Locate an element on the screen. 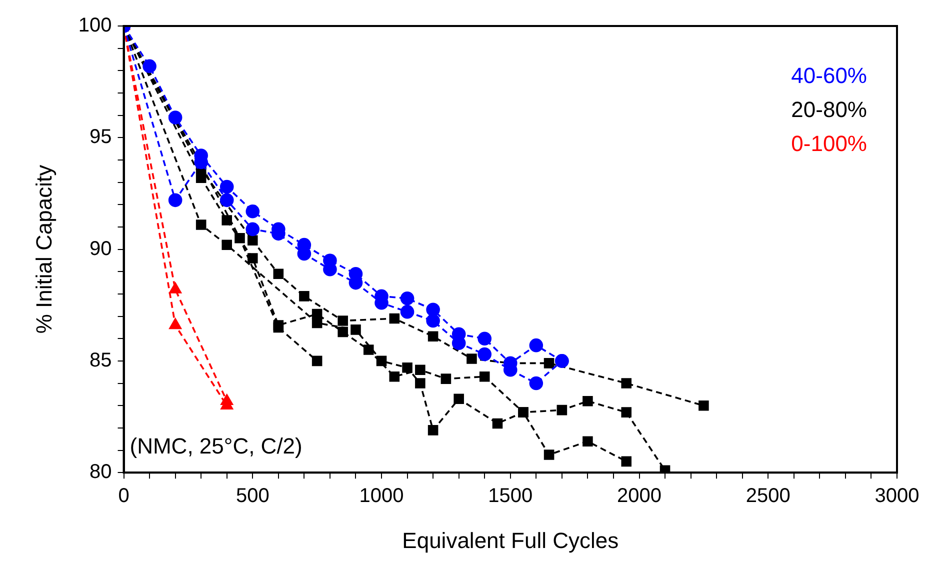 This screenshot has height=577, width=935. y-tick-label: 90 is located at coordinates (101, 249).